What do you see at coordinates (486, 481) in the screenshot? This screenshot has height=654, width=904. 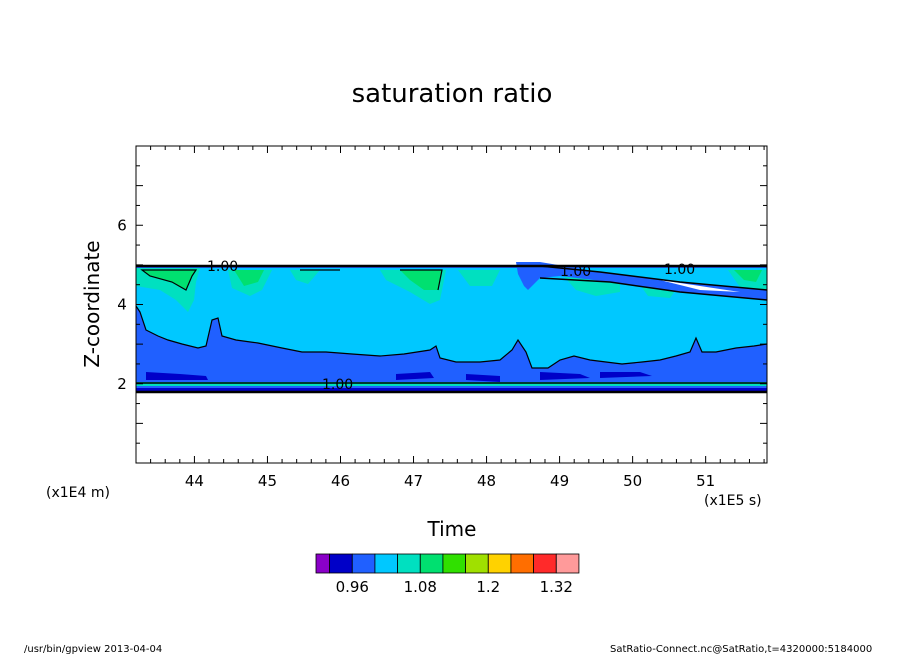 I see `x-tick-label: 48` at bounding box center [486, 481].